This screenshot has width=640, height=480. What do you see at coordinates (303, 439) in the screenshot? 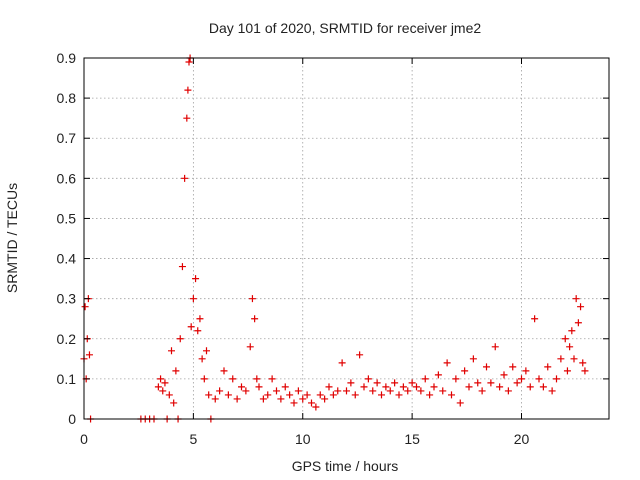
I see `x-tick-label: 10` at bounding box center [303, 439].